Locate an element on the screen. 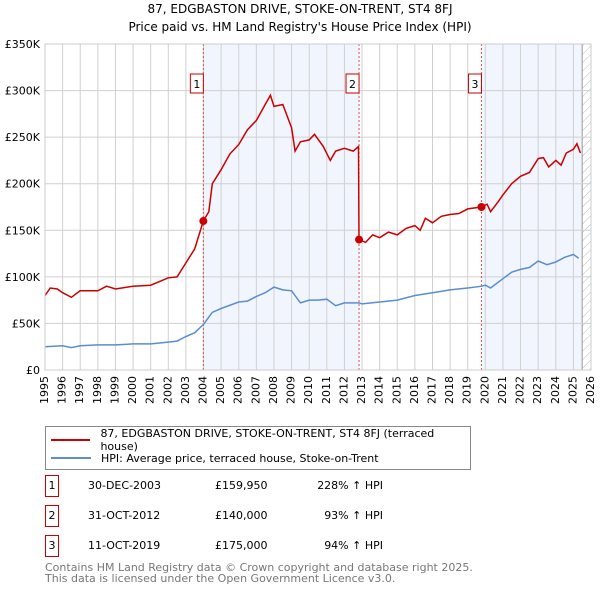 The width and height of the screenshot is (600, 590). y-tick-label: £150K is located at coordinates (23, 230).